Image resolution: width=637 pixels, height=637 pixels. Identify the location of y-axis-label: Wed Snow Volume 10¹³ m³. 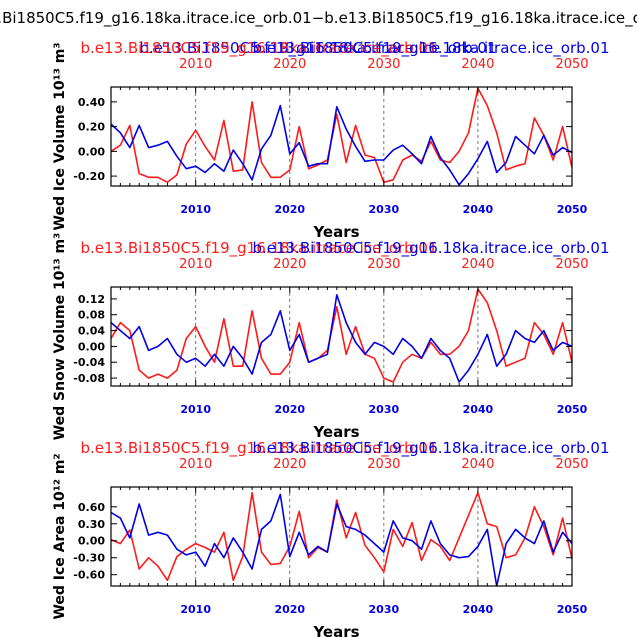
(60, 337).